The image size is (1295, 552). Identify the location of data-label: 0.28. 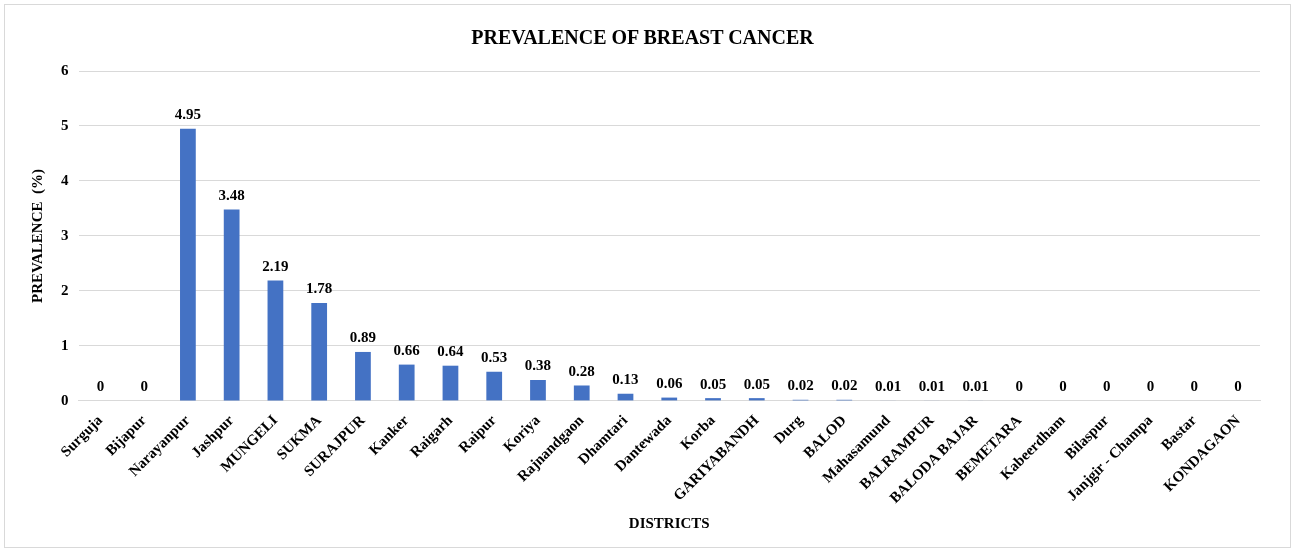
(581, 370).